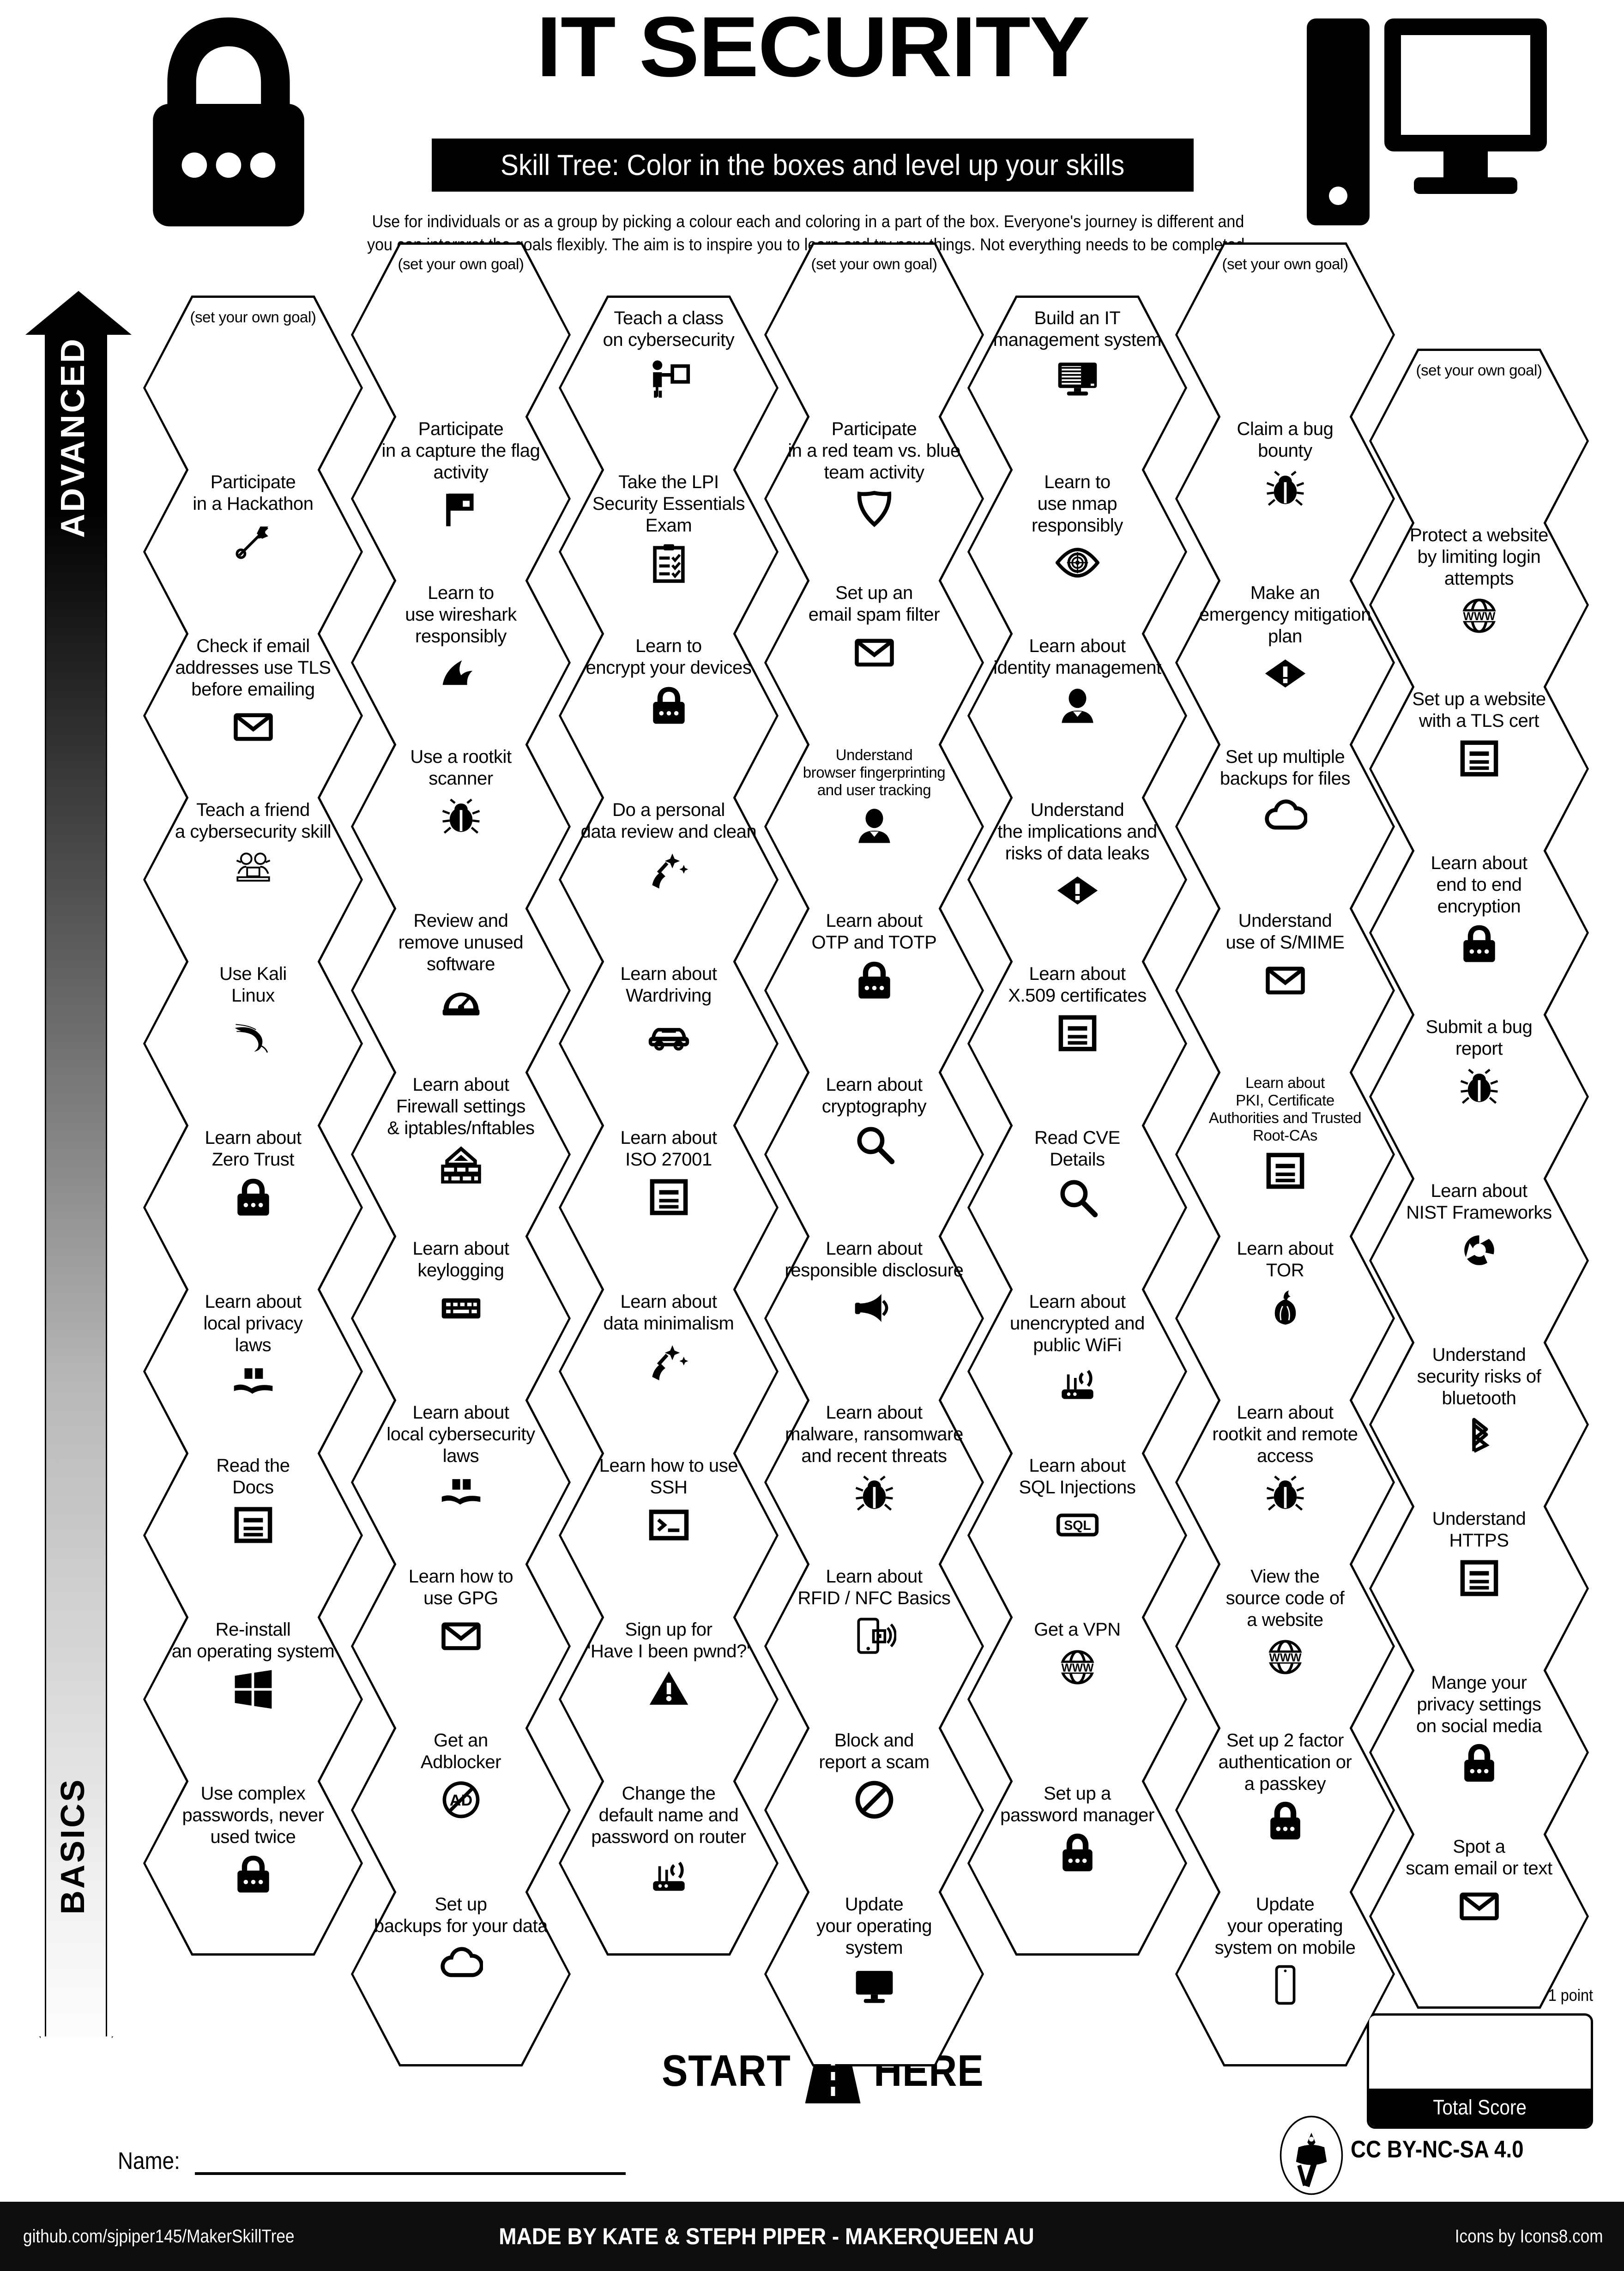  Describe the element at coordinates (253, 985) in the screenshot. I see `hex-tile-label: Use Kali Linux` at that location.